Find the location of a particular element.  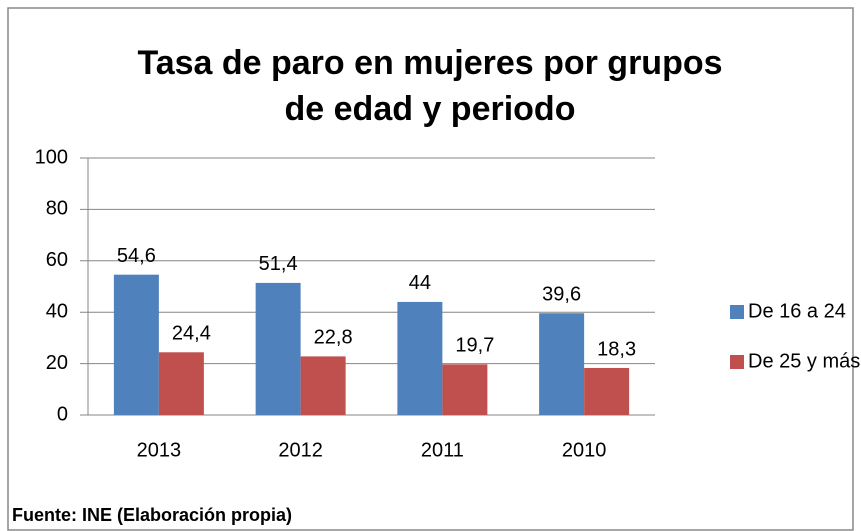

legend-label: De 25 y más is located at coordinates (804, 361).